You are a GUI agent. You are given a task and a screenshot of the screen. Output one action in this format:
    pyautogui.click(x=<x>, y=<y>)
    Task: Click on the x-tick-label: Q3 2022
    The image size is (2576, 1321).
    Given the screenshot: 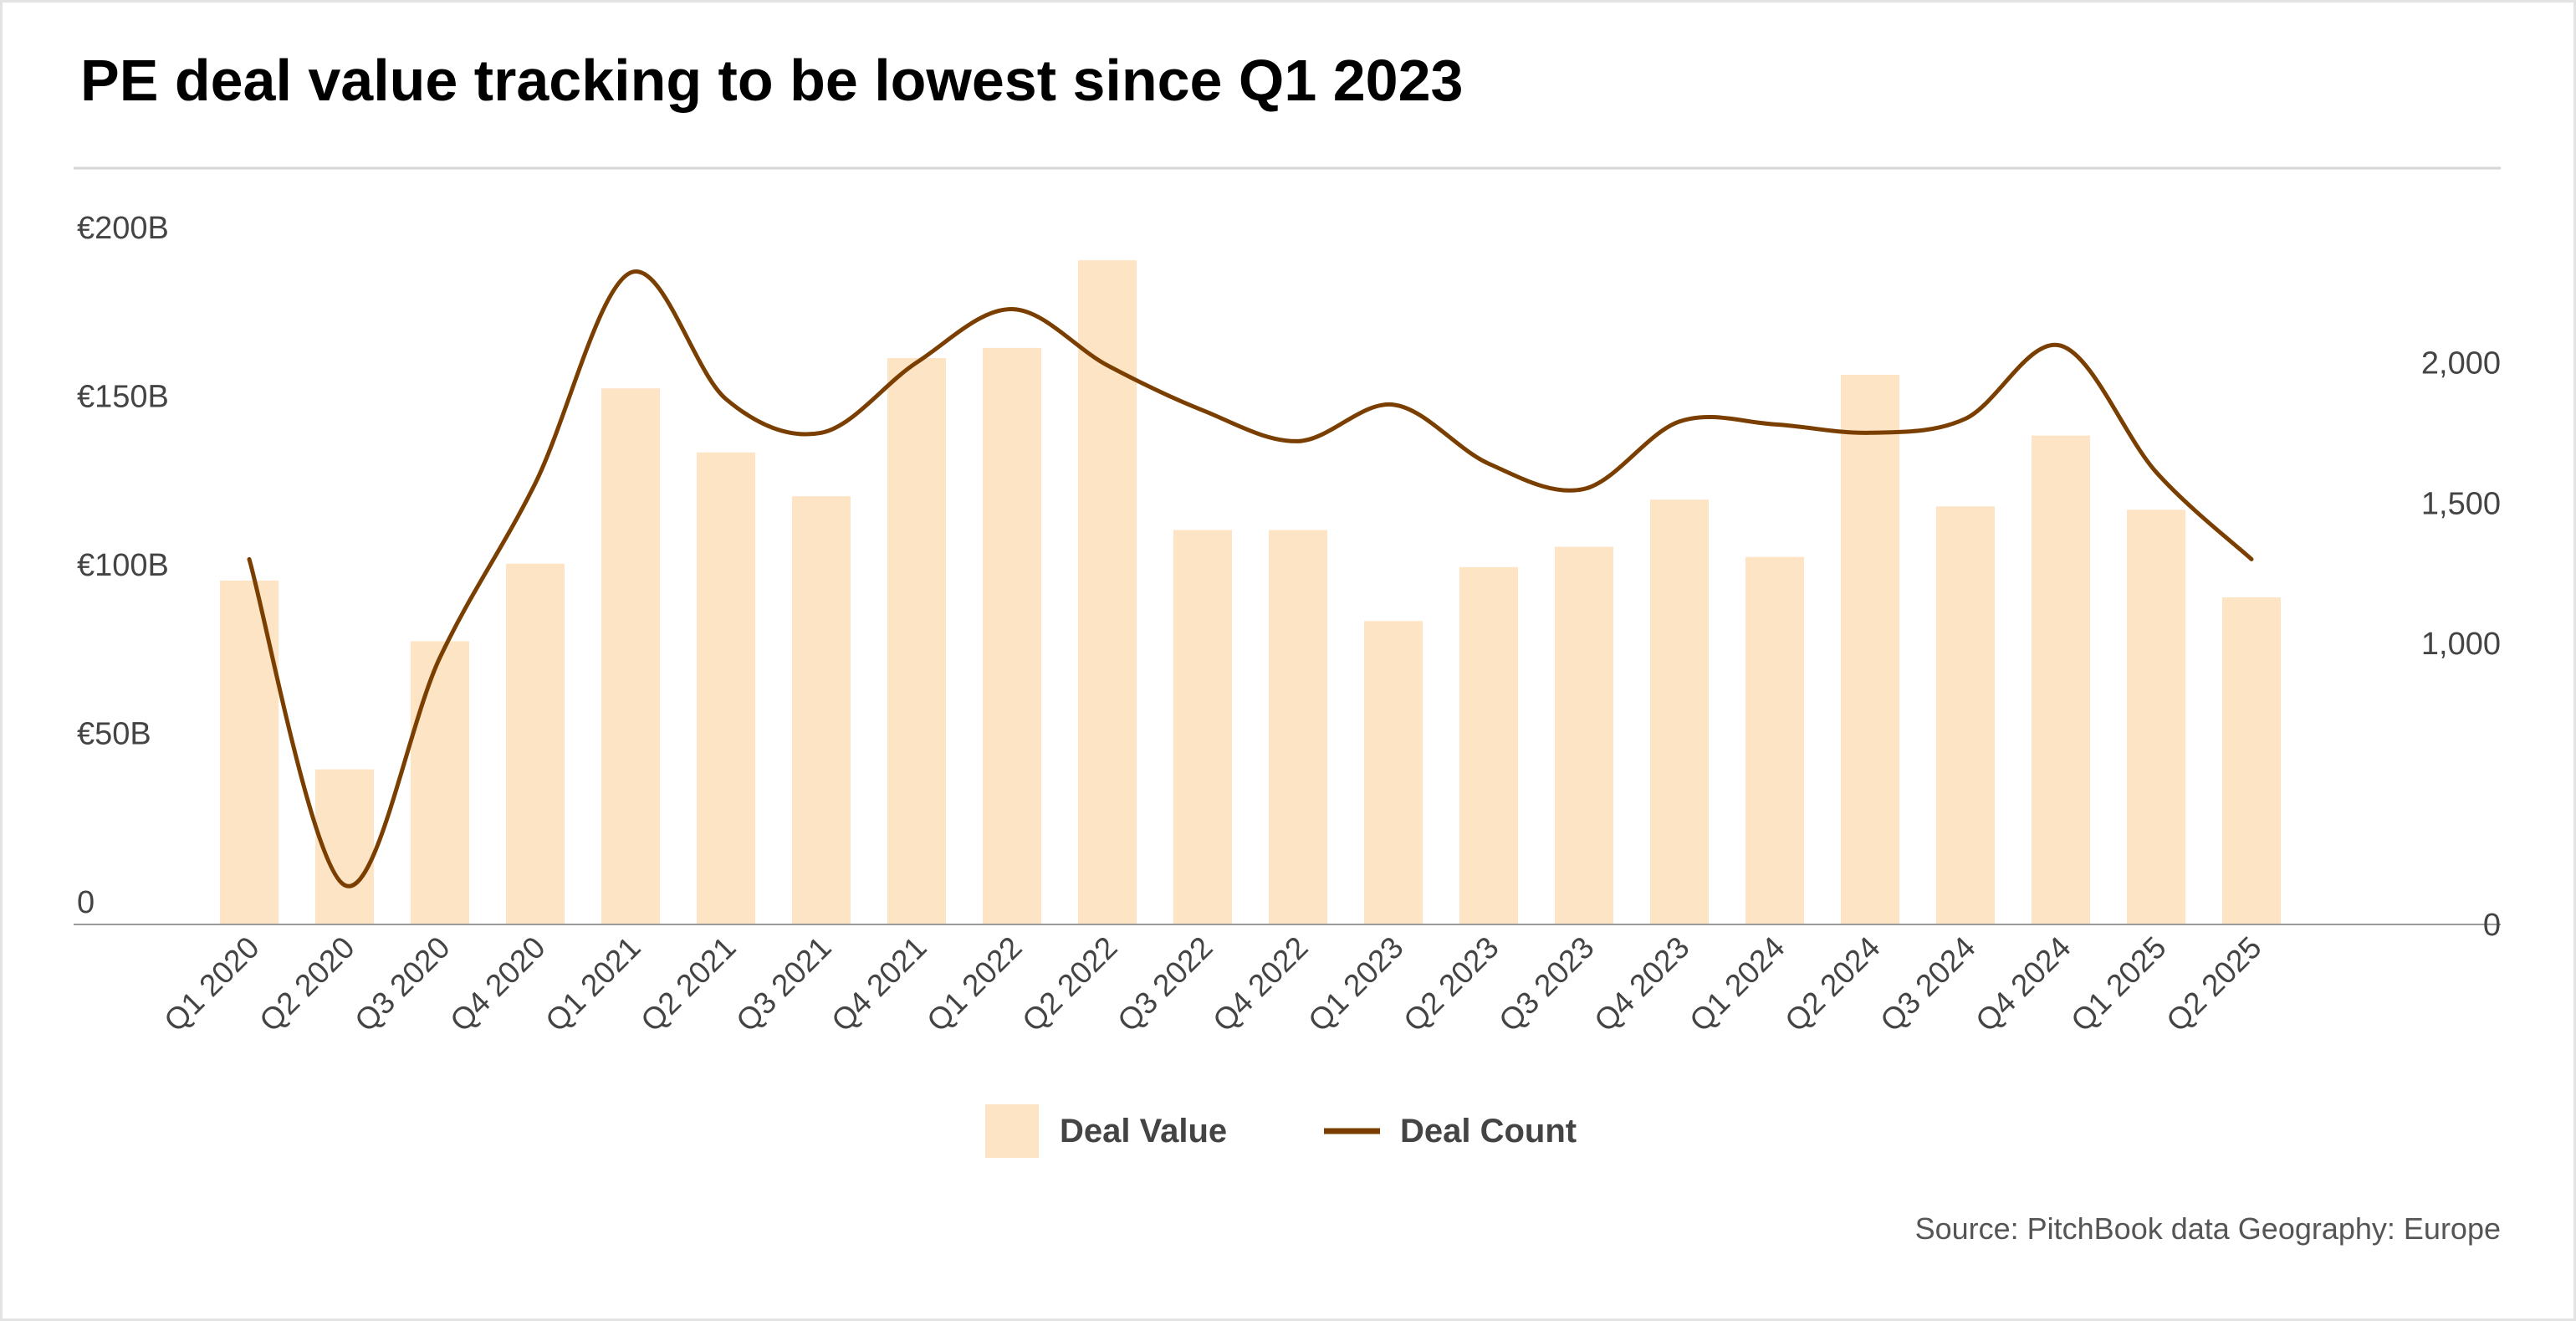 What is the action you would take?
    pyautogui.click(x=1165, y=984)
    